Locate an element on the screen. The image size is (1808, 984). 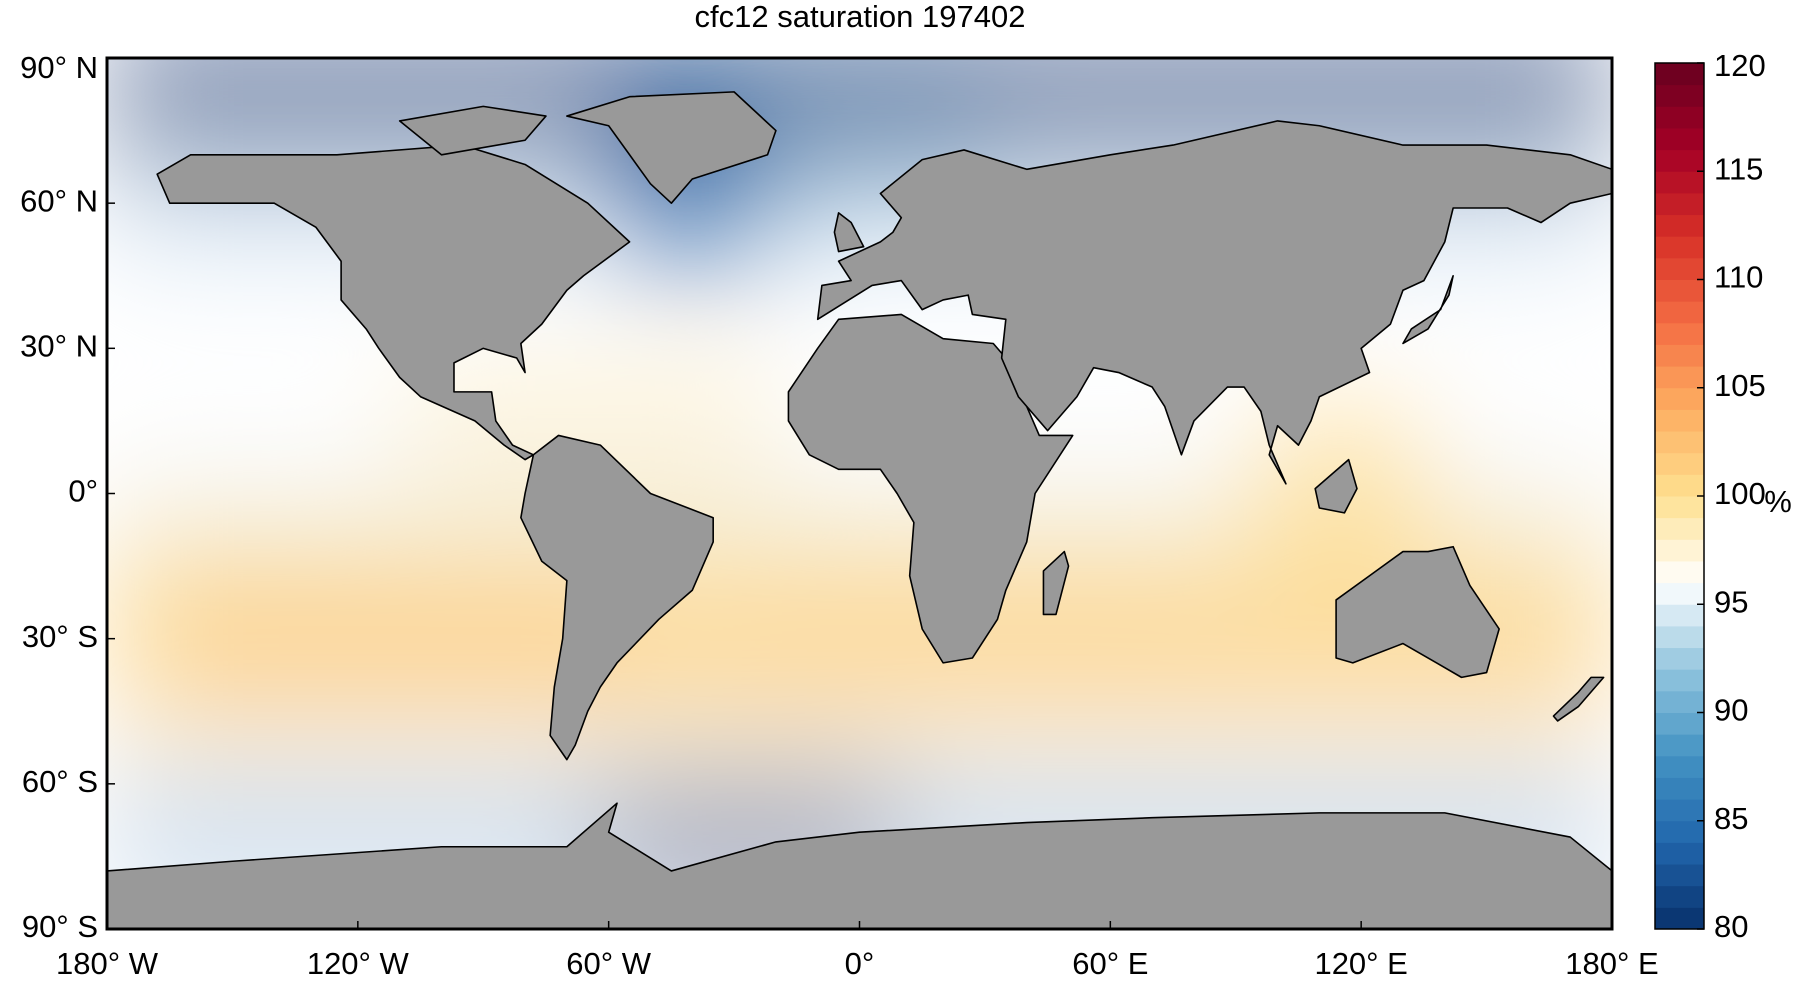
y-tick-label: 90° S is located at coordinates (60, 926).